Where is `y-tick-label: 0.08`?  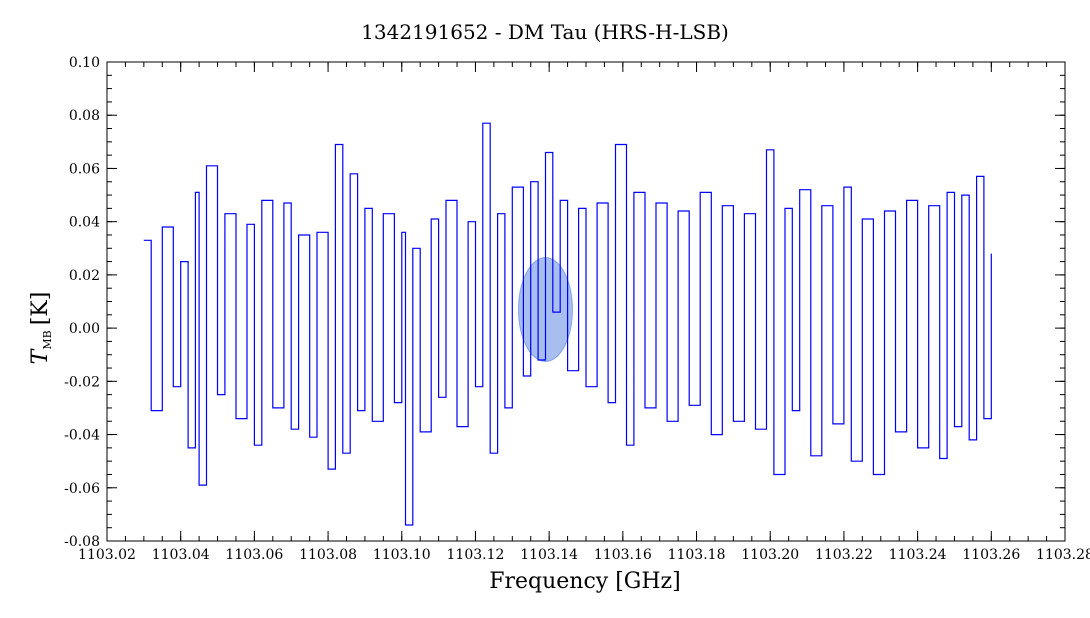 y-tick-label: 0.08 is located at coordinates (84, 116).